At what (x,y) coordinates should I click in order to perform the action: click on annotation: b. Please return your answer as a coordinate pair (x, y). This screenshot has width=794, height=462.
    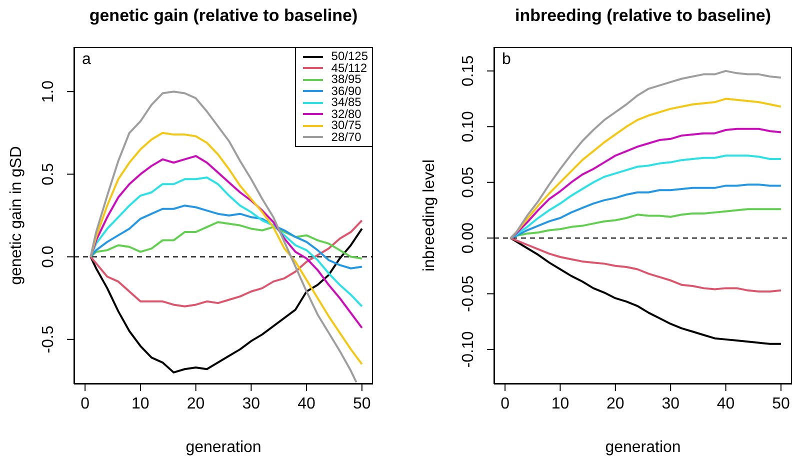
    Looking at the image, I should click on (506, 60).